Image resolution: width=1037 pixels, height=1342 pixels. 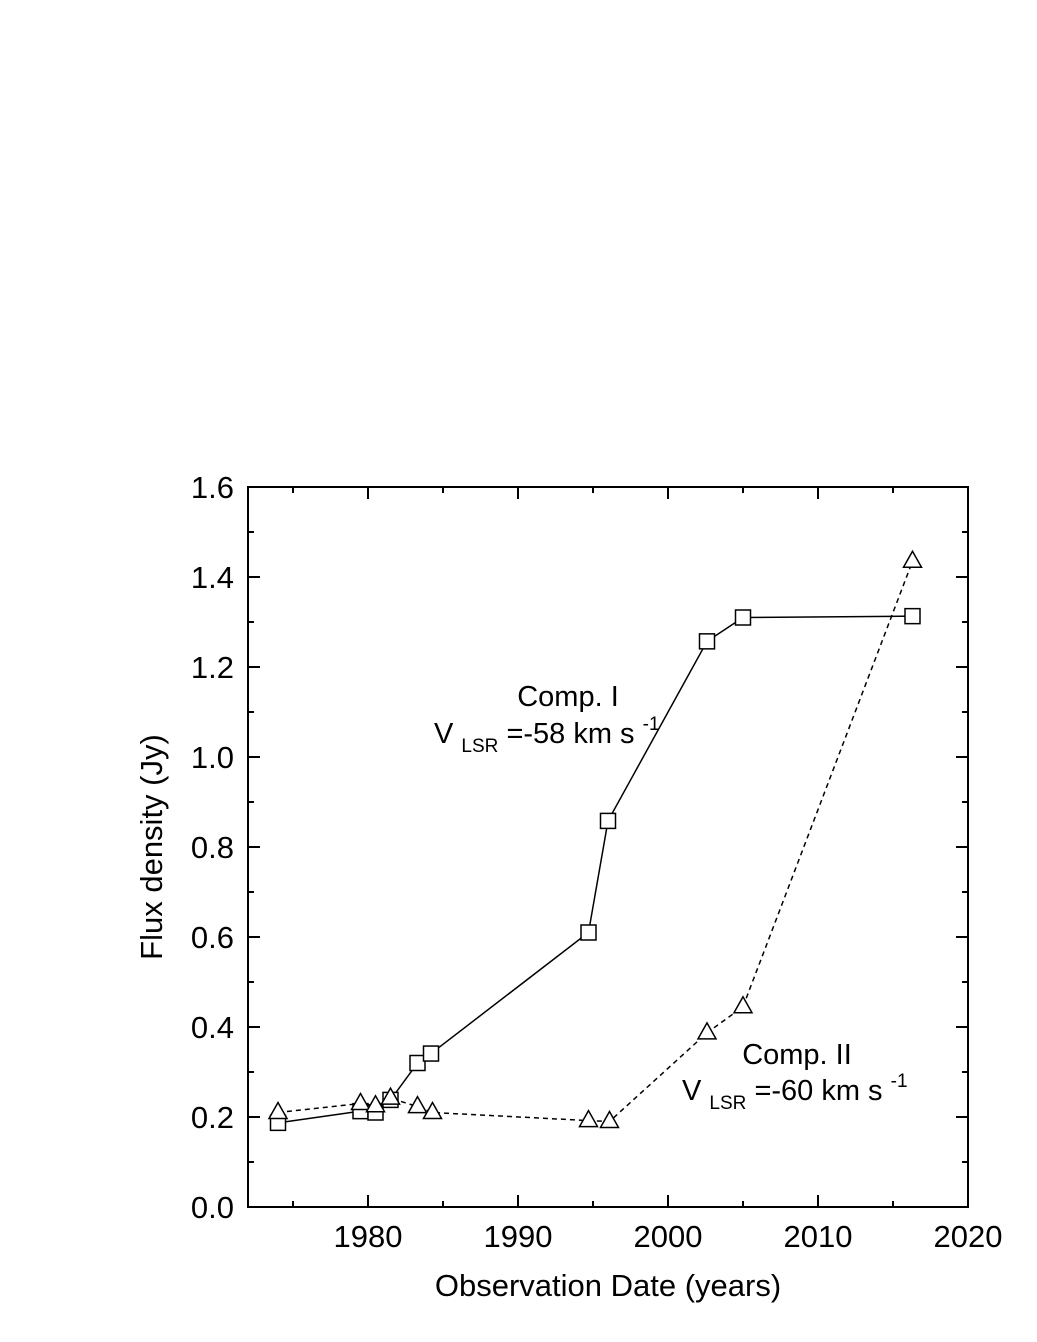 I want to click on annotation-comp-2-sup: -1, so click(x=899, y=1081).